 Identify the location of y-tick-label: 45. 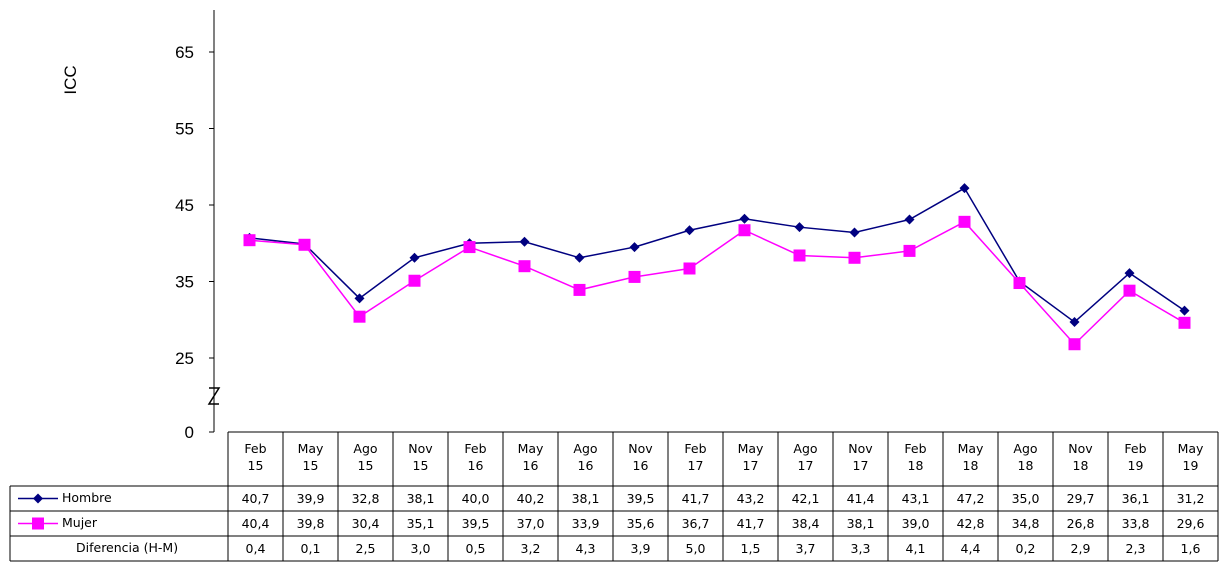
(184, 205).